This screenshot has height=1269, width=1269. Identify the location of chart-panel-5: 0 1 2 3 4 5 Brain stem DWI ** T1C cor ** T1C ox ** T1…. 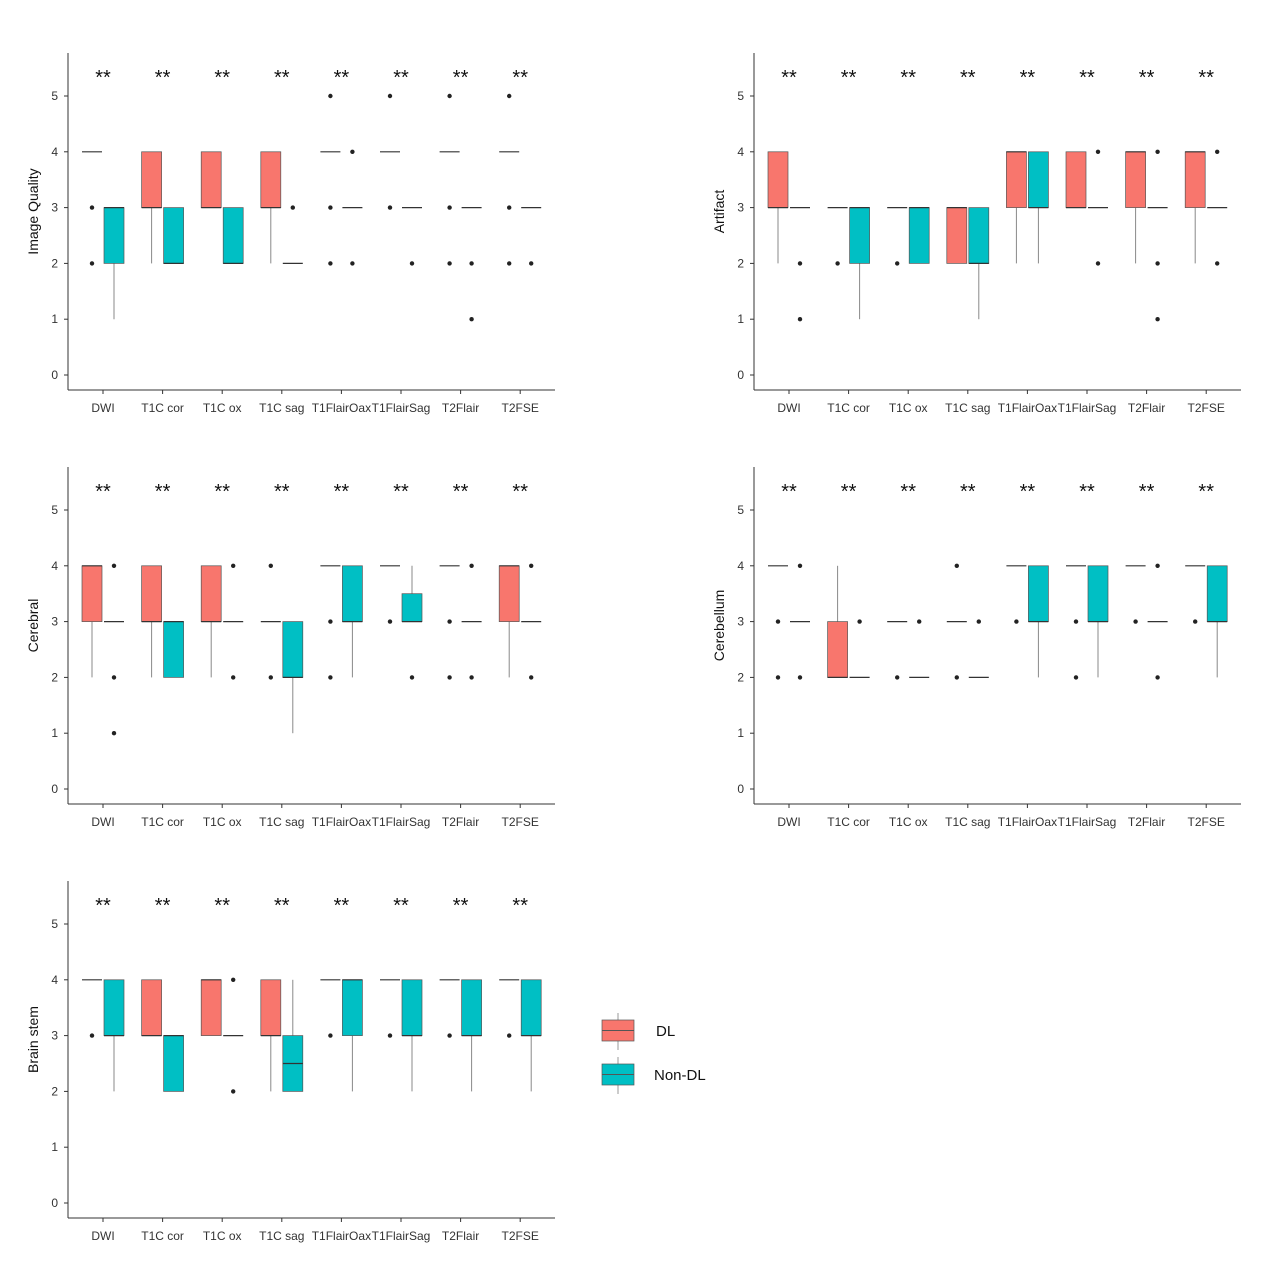
(290, 1062).